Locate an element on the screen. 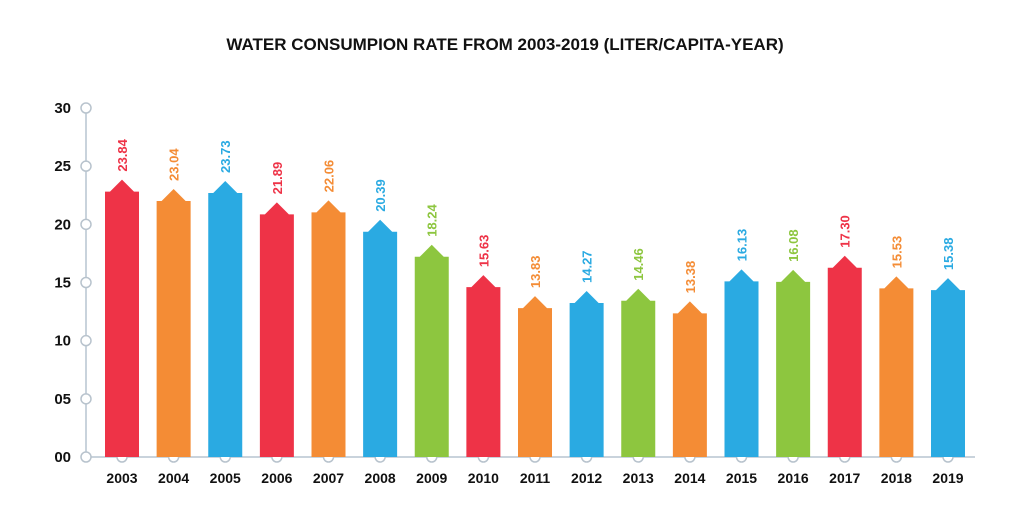 The image size is (1024, 520). bar-2013 is located at coordinates (638, 372).